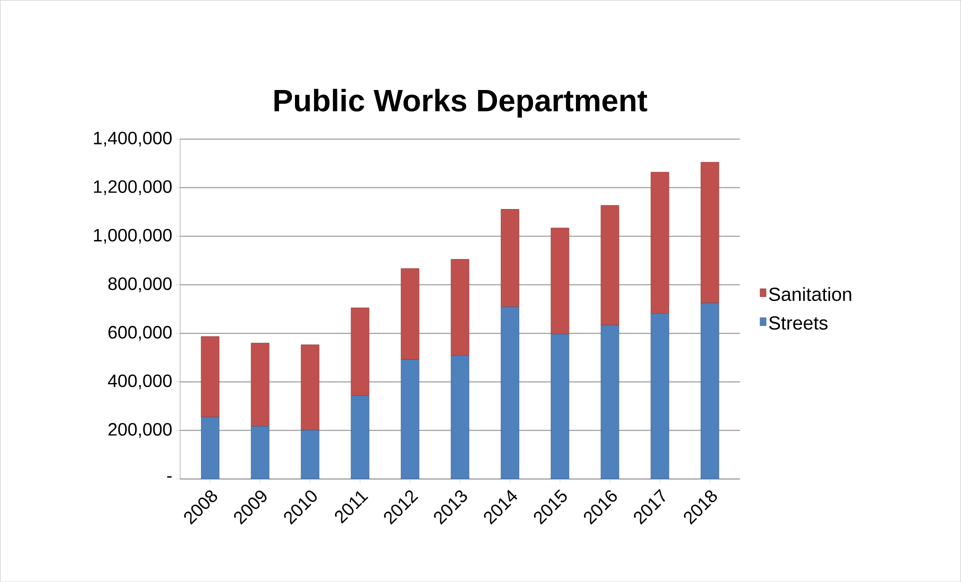  Describe the element at coordinates (140, 430) in the screenshot. I see `y-tick-label: 200,000` at that location.